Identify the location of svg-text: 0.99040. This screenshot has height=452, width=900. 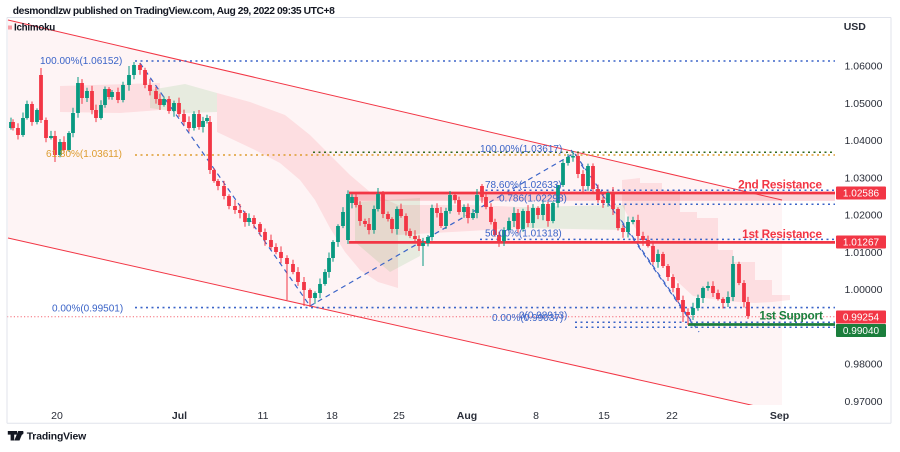
(861, 331).